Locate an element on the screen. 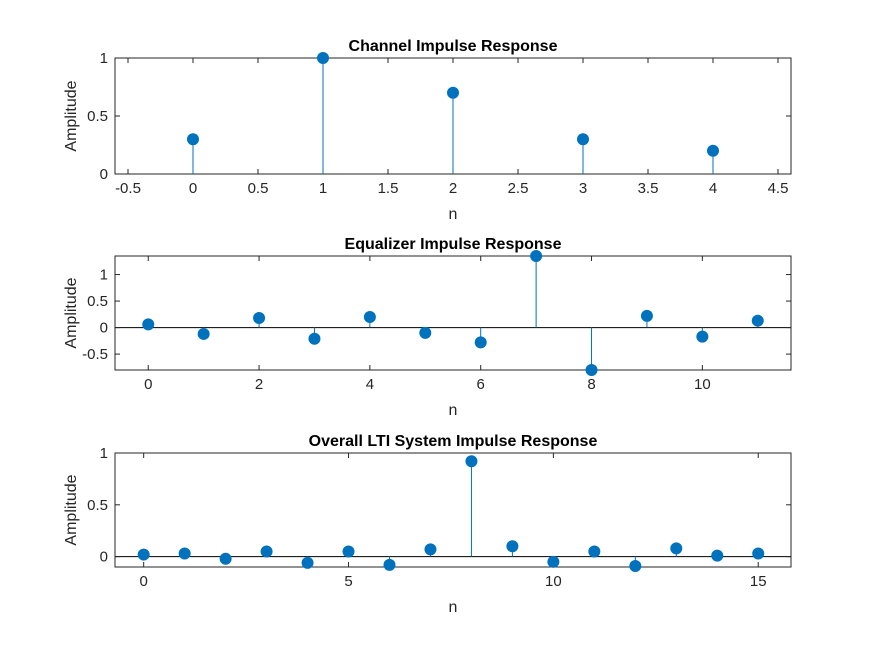 The height and width of the screenshot is (656, 875). chart-title: Overall LTI System Impulse Response is located at coordinates (453, 441).